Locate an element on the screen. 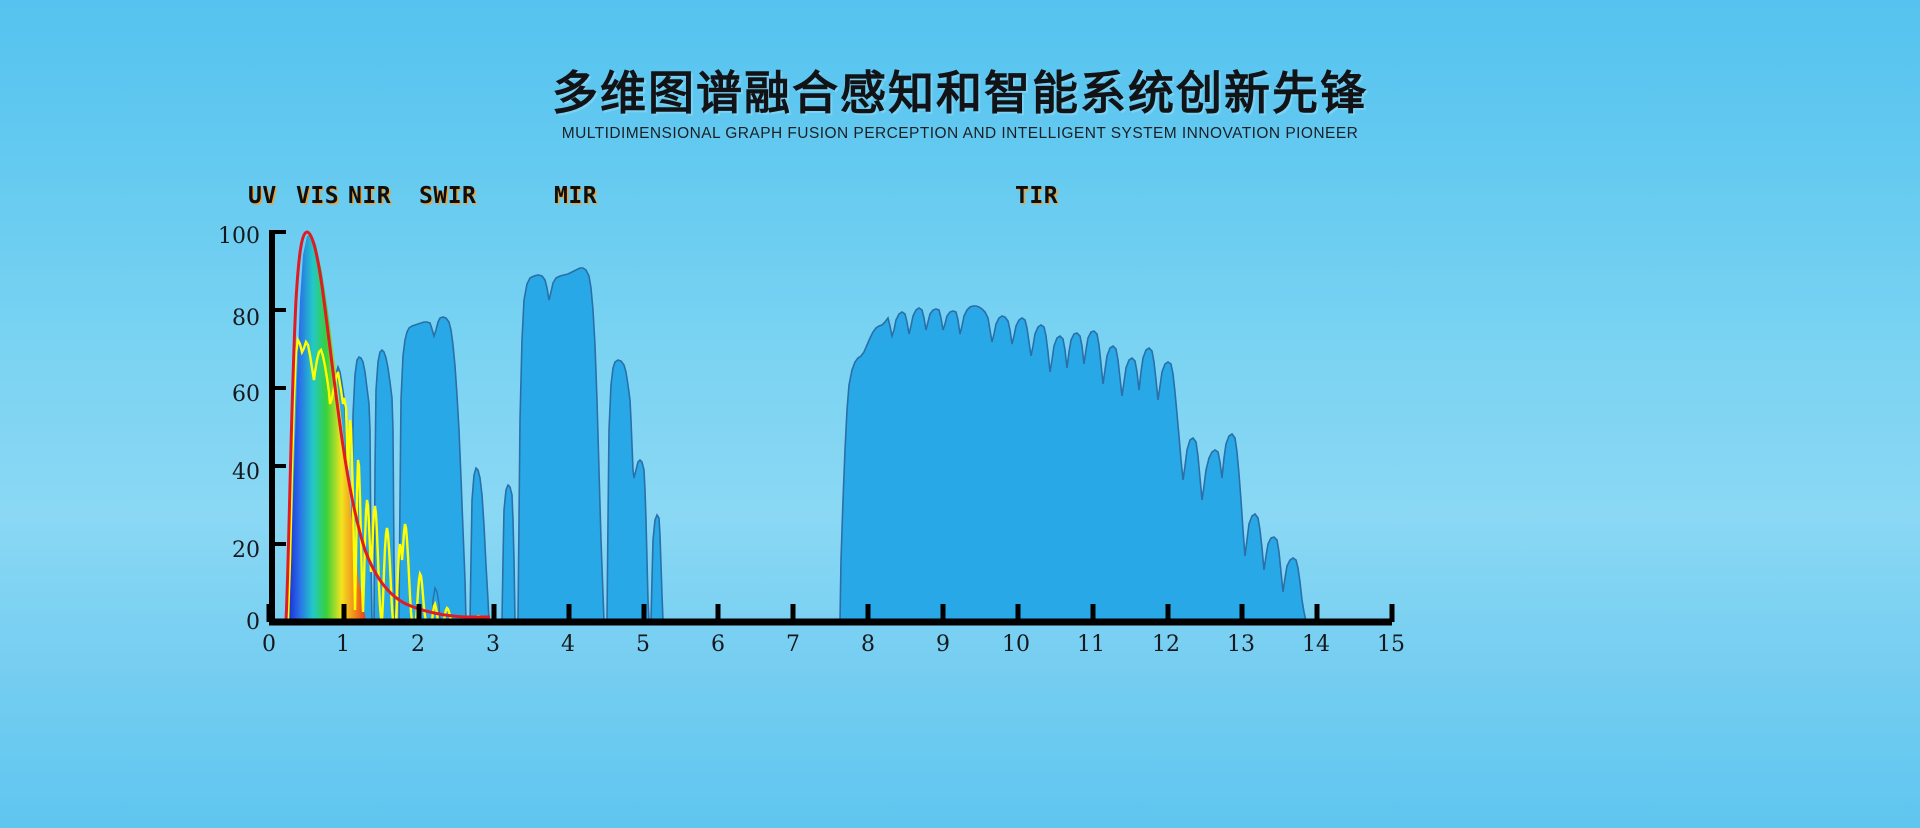  y-tick-label-40: 40 is located at coordinates (246, 472).